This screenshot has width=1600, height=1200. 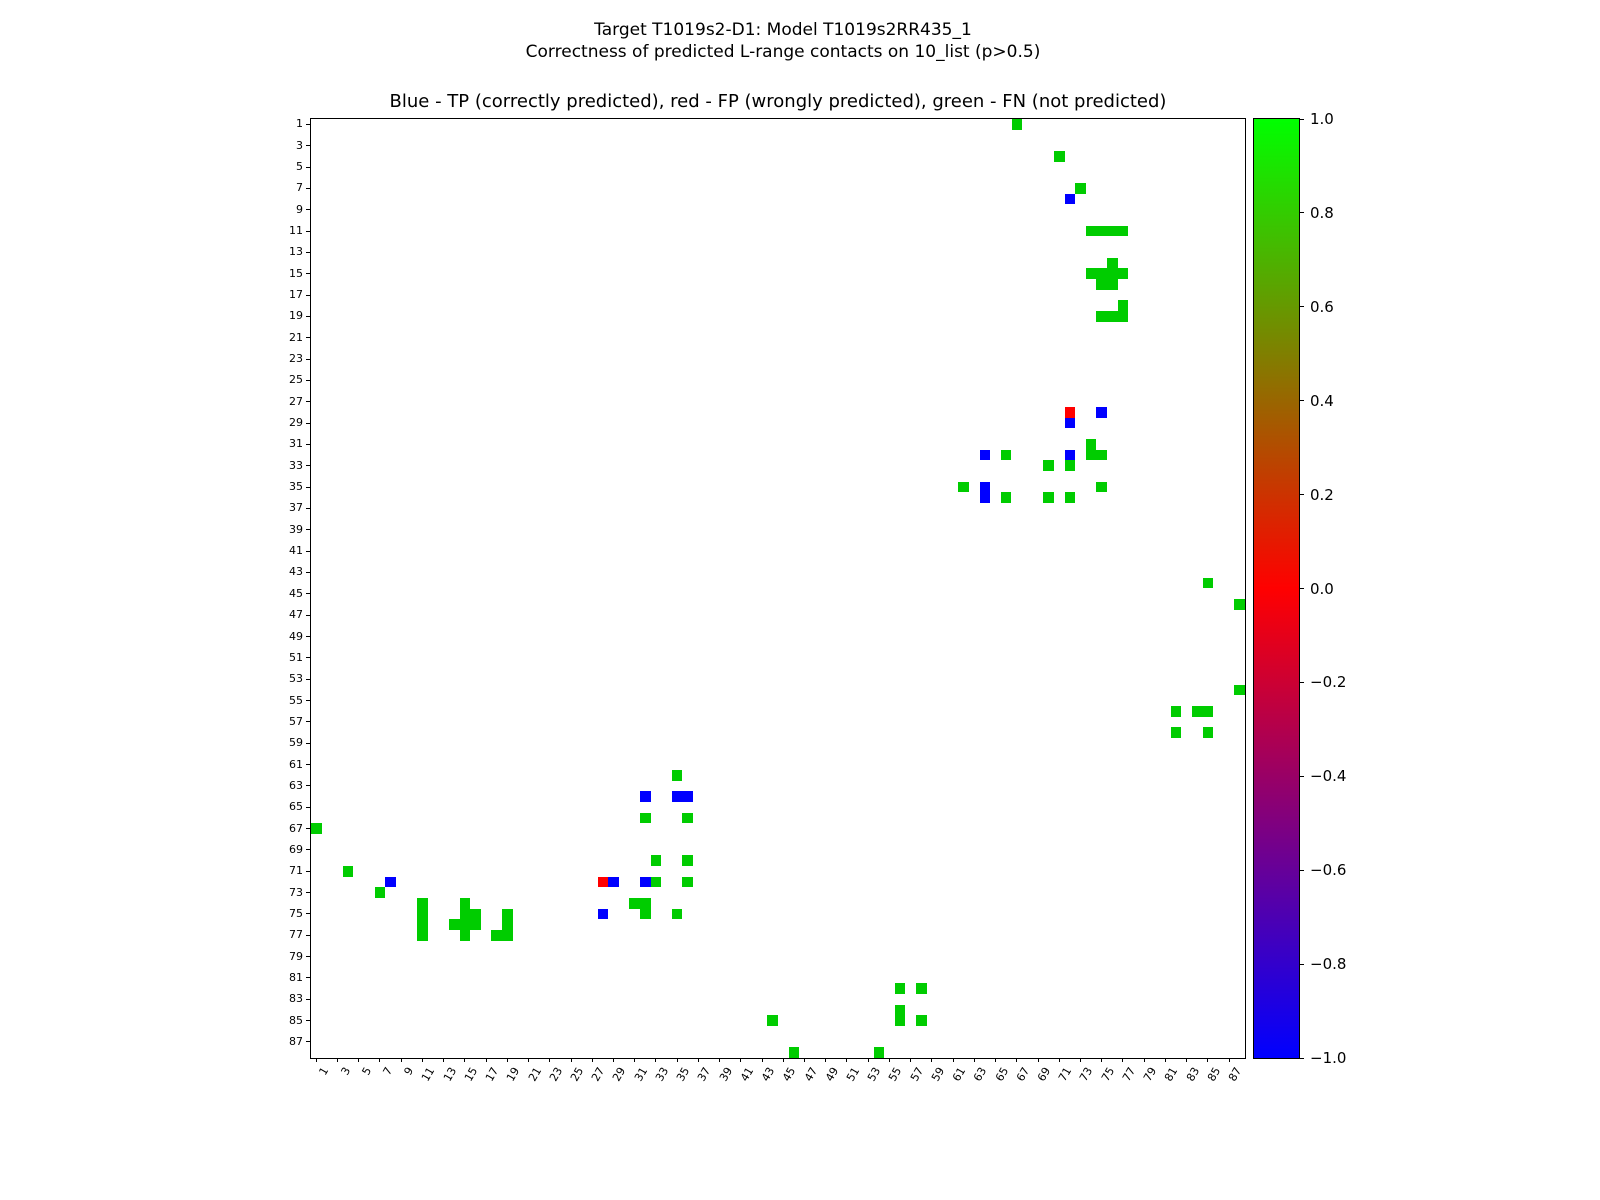 I want to click on y-tick-label: 5, so click(x=299, y=167).